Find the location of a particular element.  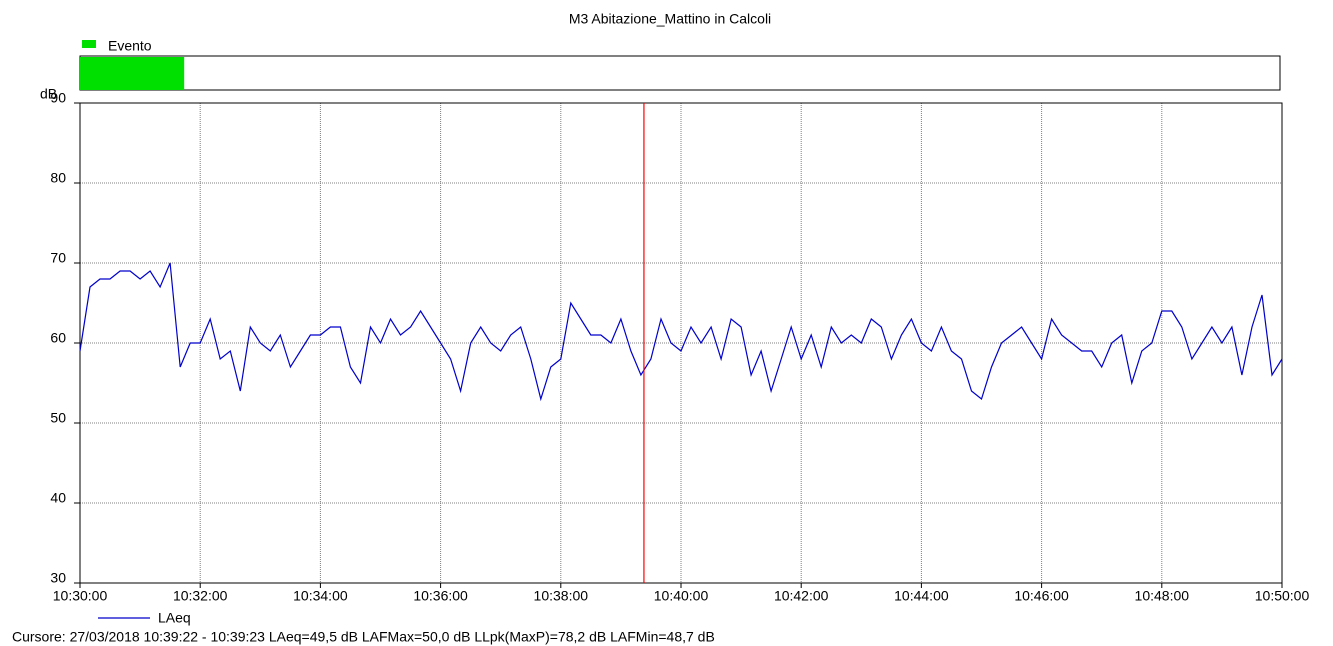

x-tick-label: 10:32:00 is located at coordinates (200, 596).